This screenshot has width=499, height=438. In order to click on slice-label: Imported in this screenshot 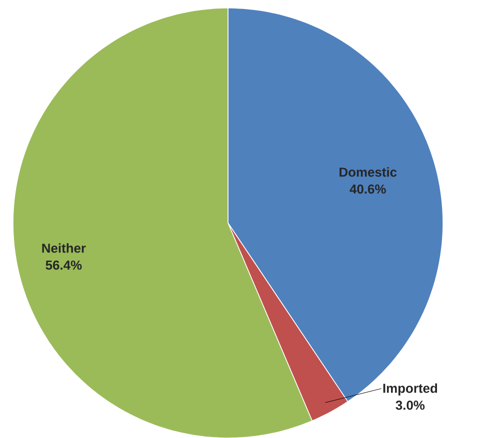, I will do `click(410, 389)`.